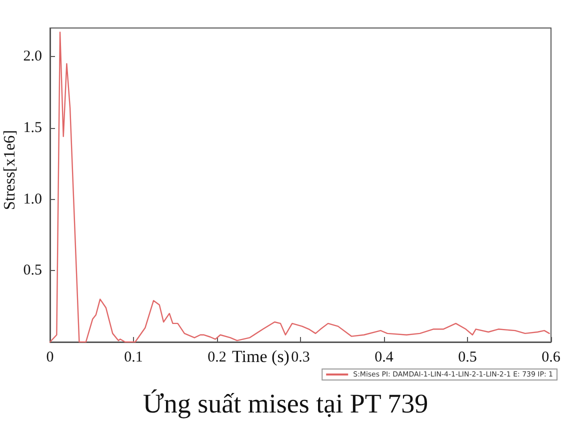 The width and height of the screenshot is (571, 422). Describe the element at coordinates (285, 403) in the screenshot. I see `text: Ứng suất mises tại PT 739` at that location.